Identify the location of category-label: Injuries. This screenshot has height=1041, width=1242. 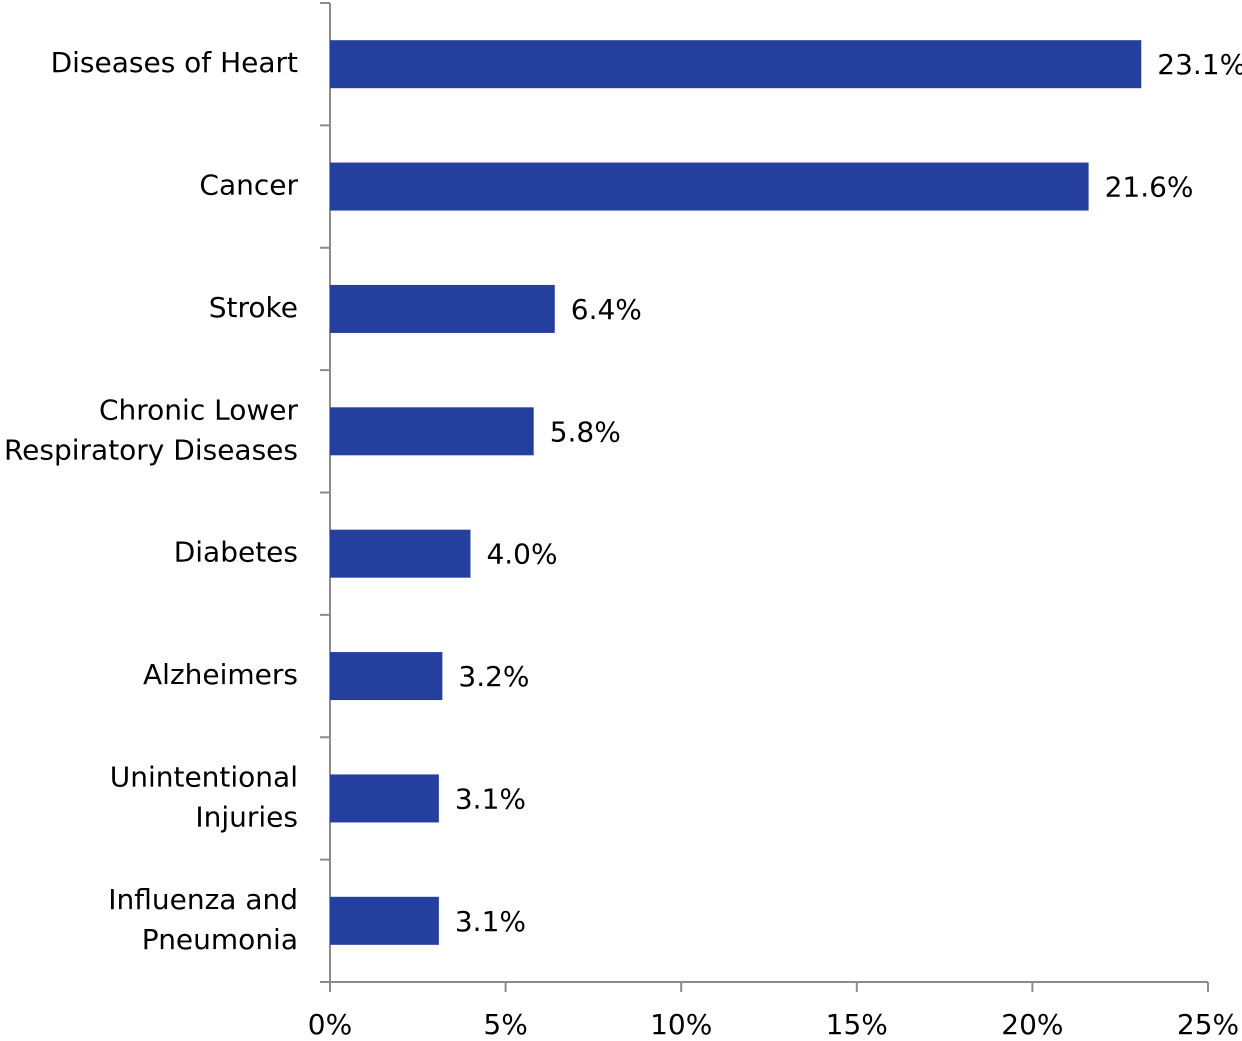
(246, 816).